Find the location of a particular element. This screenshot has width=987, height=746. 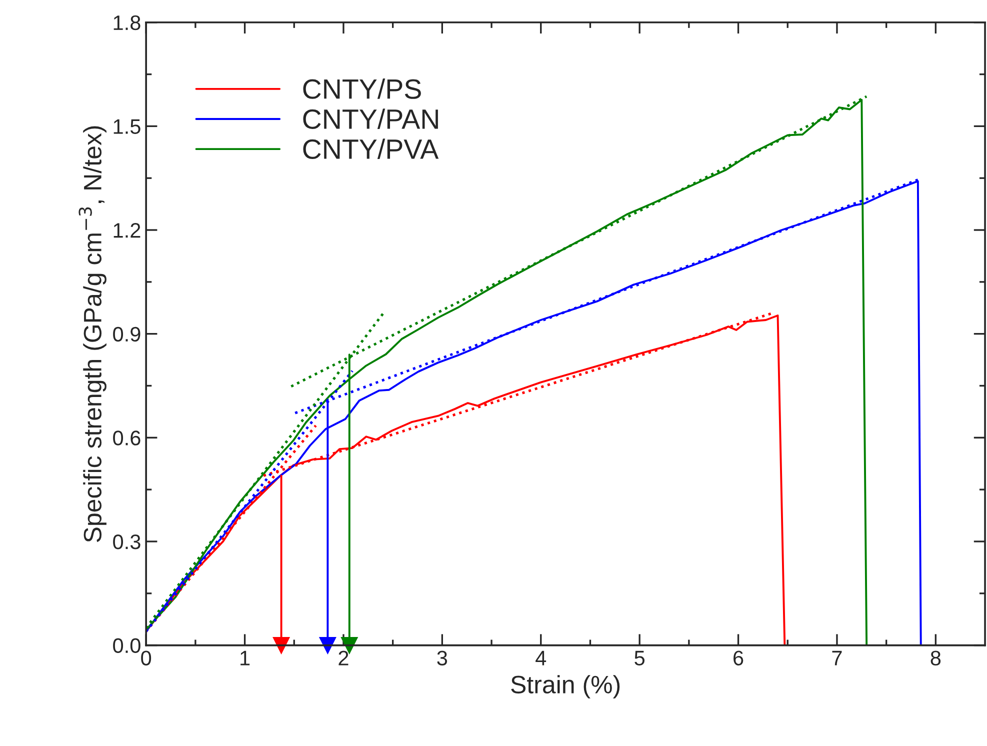

x-tick-label: 1 is located at coordinates (245, 658).